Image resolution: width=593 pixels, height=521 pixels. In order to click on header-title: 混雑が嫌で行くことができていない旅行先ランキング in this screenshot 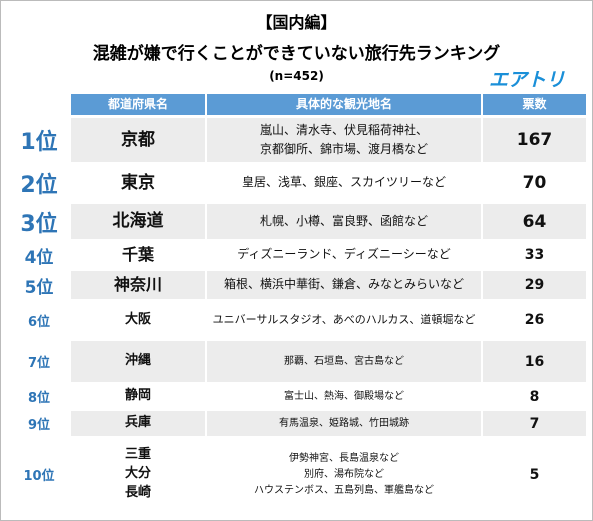, I will do `click(296, 54)`.